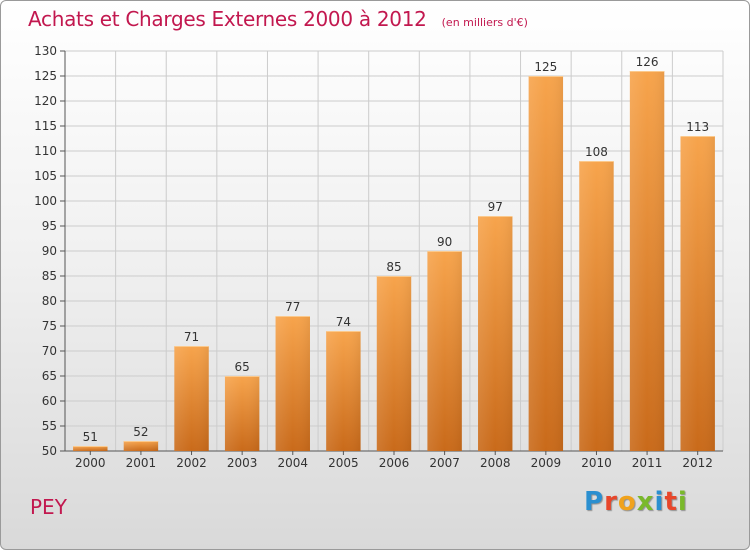 This screenshot has height=550, width=750. Describe the element at coordinates (242, 367) in the screenshot. I see `data-label: 65` at that location.